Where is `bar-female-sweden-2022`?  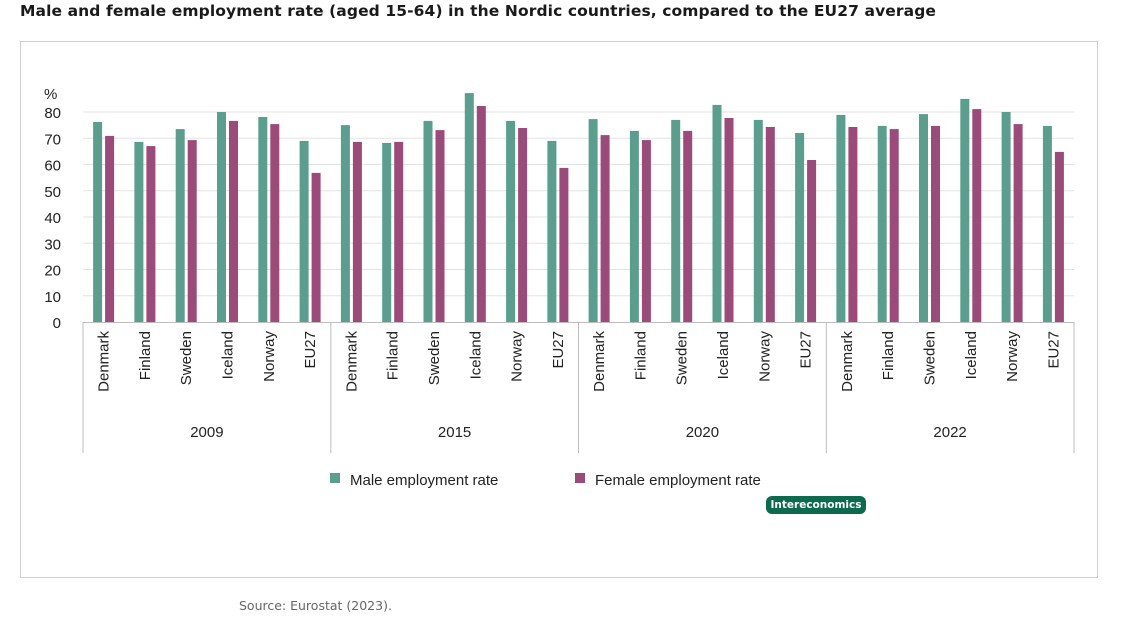 bar-female-sweden-2022 is located at coordinates (935, 224).